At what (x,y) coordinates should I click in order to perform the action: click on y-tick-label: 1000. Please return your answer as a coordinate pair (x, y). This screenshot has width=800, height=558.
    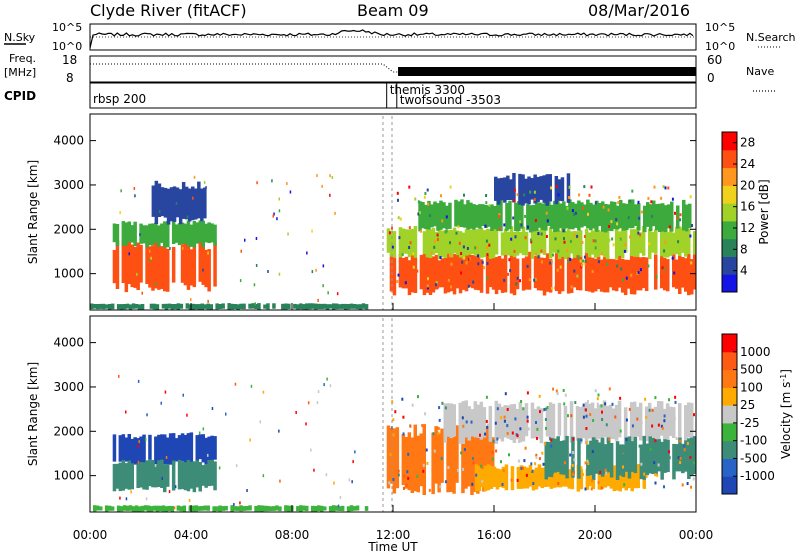
    Looking at the image, I should click on (68, 274).